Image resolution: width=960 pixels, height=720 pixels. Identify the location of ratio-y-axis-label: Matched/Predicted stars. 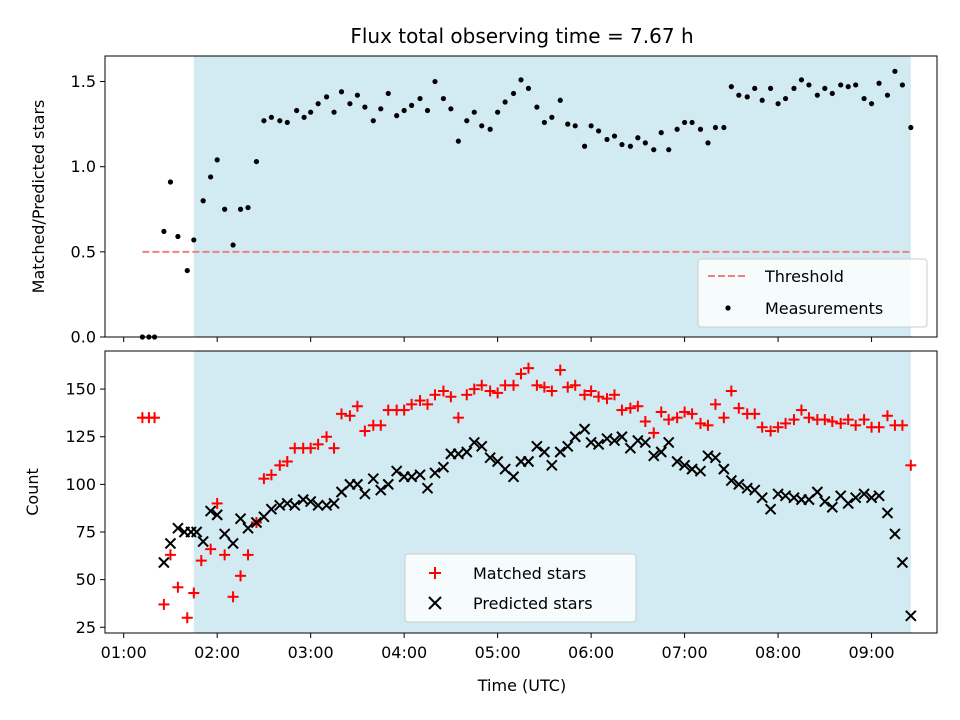
(38, 197).